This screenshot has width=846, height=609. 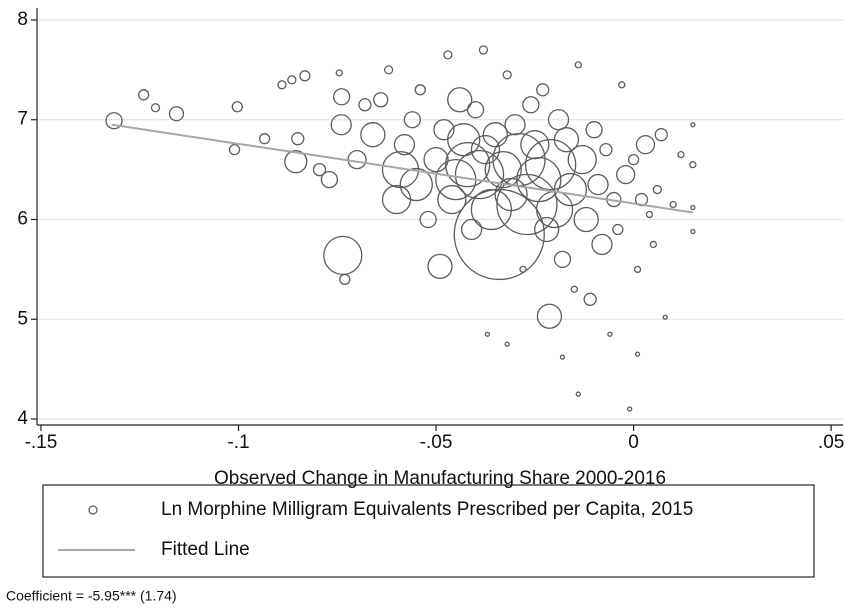 I want to click on x-tick-label: -.15, so click(x=41, y=442).